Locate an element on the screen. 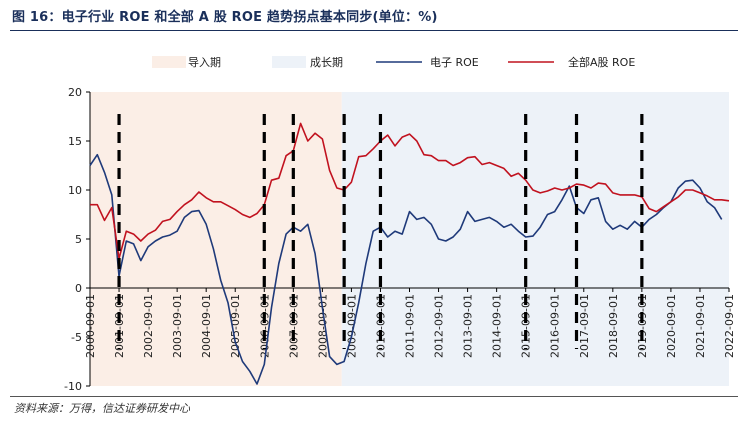  chart-legend: 导入期 成长期 电子 ROE 全部A股 ROE is located at coordinates (393, 62).